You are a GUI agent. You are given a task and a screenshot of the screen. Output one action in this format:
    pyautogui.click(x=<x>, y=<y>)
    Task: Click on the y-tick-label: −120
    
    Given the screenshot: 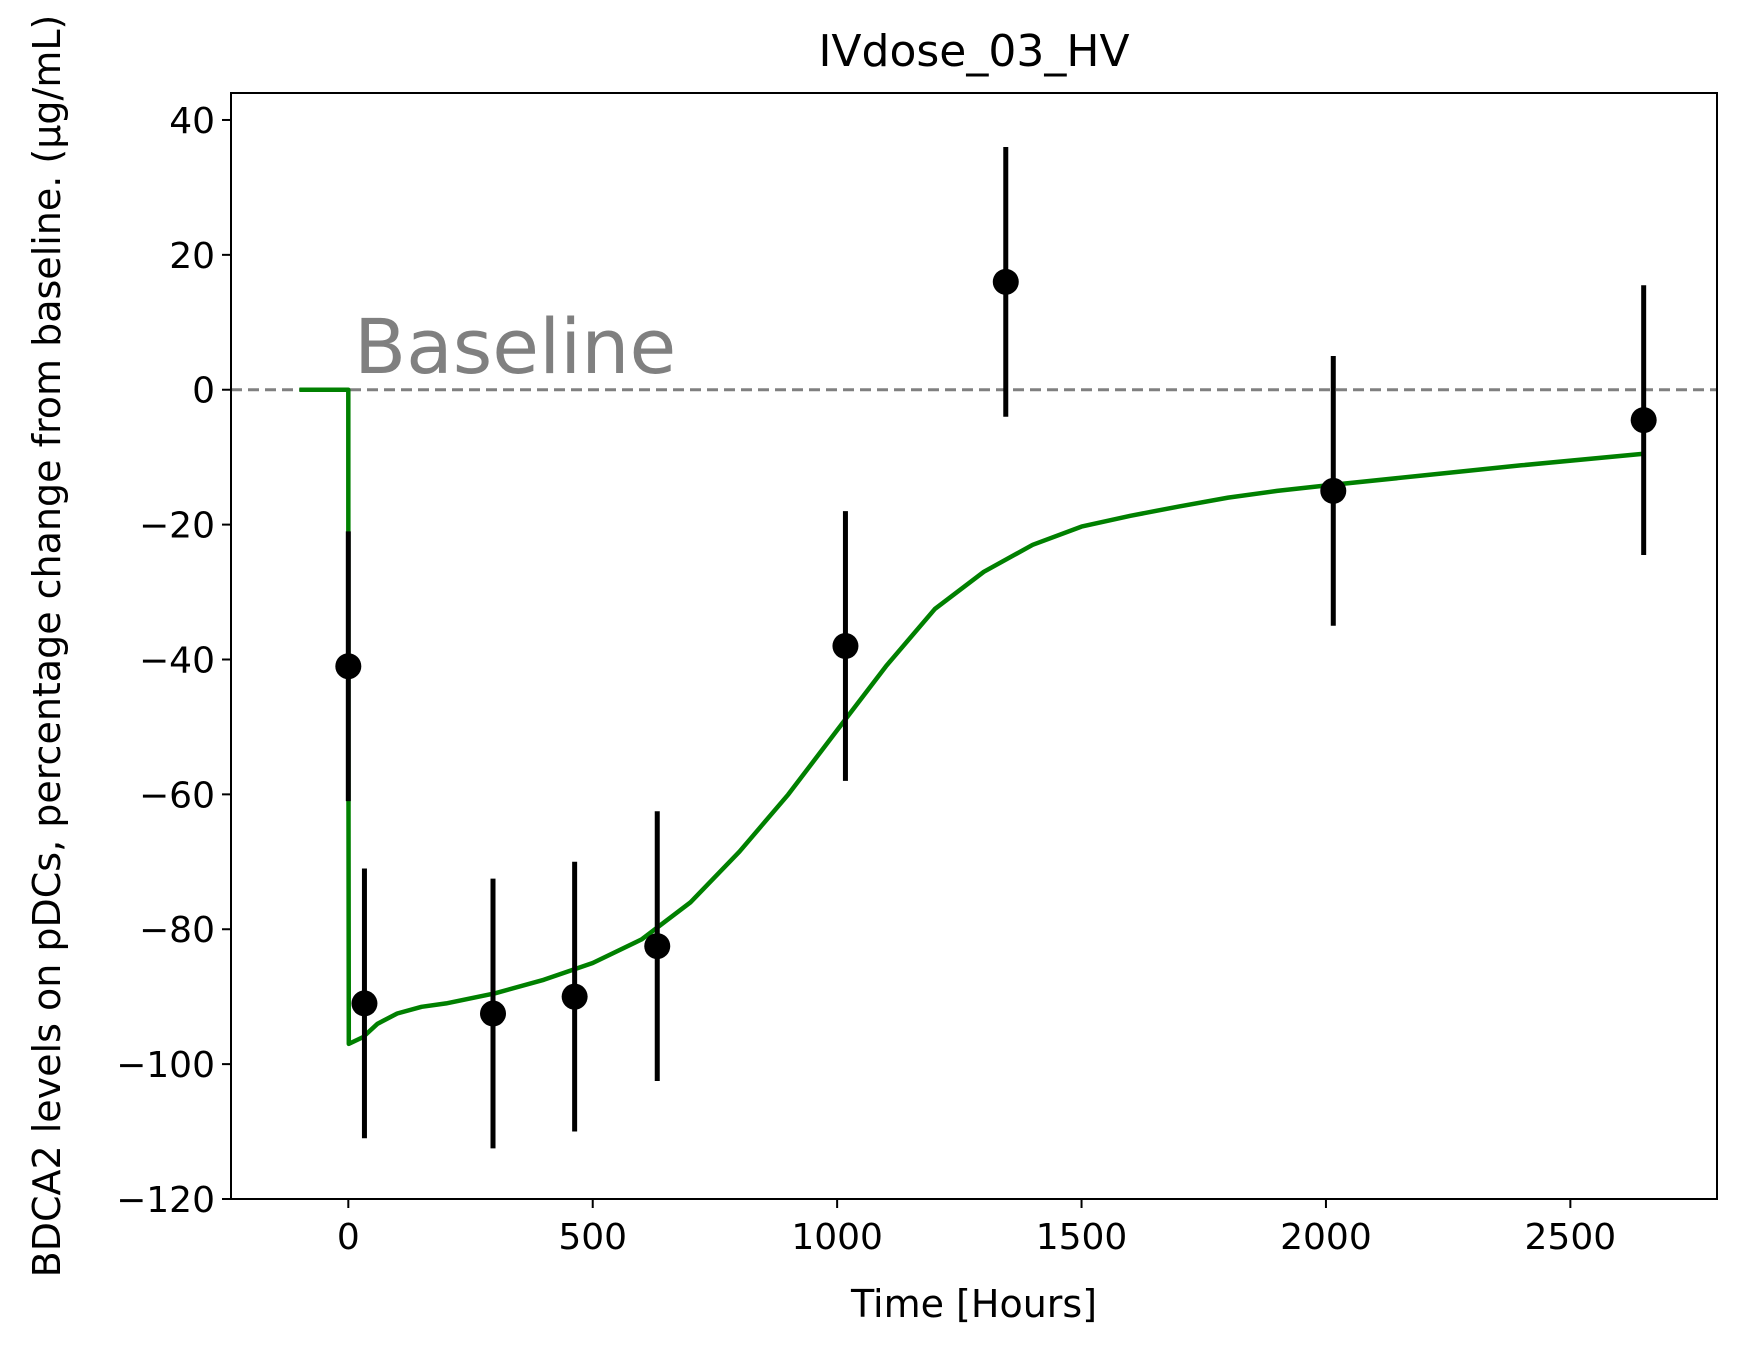 What is the action you would take?
    pyautogui.click(x=165, y=1200)
    